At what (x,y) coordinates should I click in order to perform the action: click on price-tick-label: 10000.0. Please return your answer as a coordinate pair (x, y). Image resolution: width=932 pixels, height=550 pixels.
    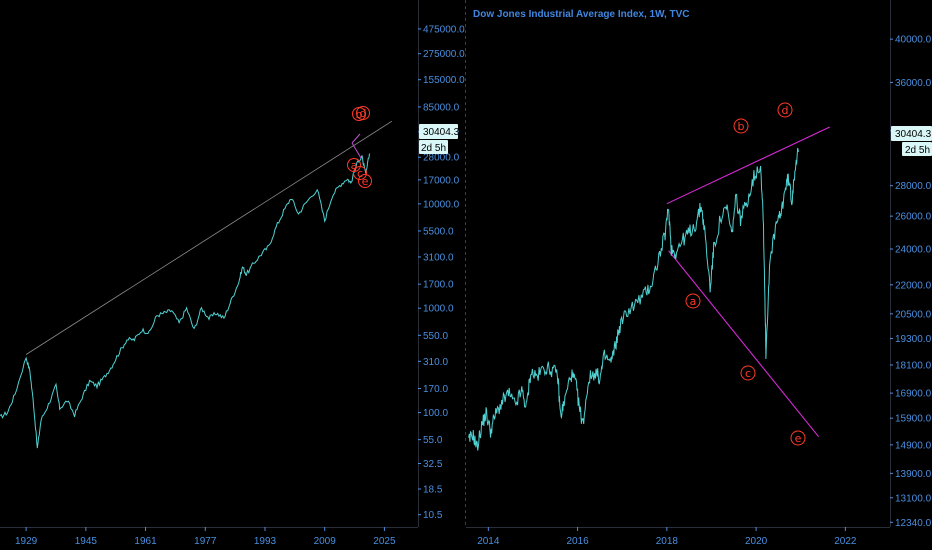
    Looking at the image, I should click on (441, 204).